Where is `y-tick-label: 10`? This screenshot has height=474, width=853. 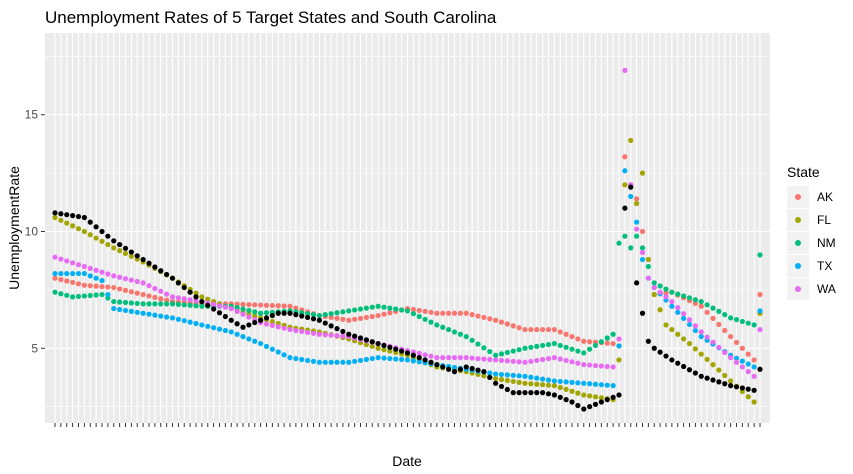 y-tick-label: 10 is located at coordinates (32, 232).